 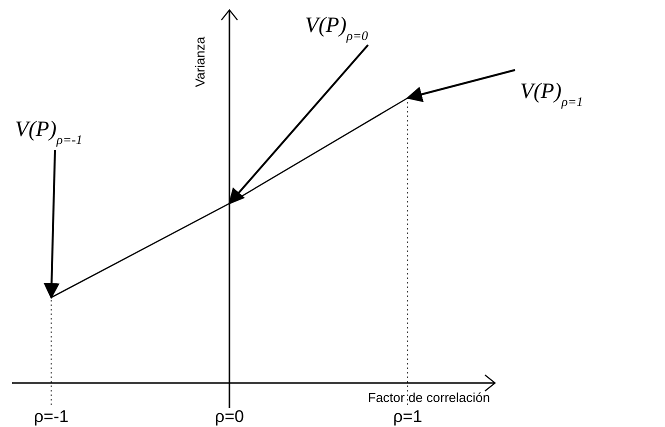 What do you see at coordinates (429, 397) in the screenshot?
I see `x-axis-title: Factor de correlación` at bounding box center [429, 397].